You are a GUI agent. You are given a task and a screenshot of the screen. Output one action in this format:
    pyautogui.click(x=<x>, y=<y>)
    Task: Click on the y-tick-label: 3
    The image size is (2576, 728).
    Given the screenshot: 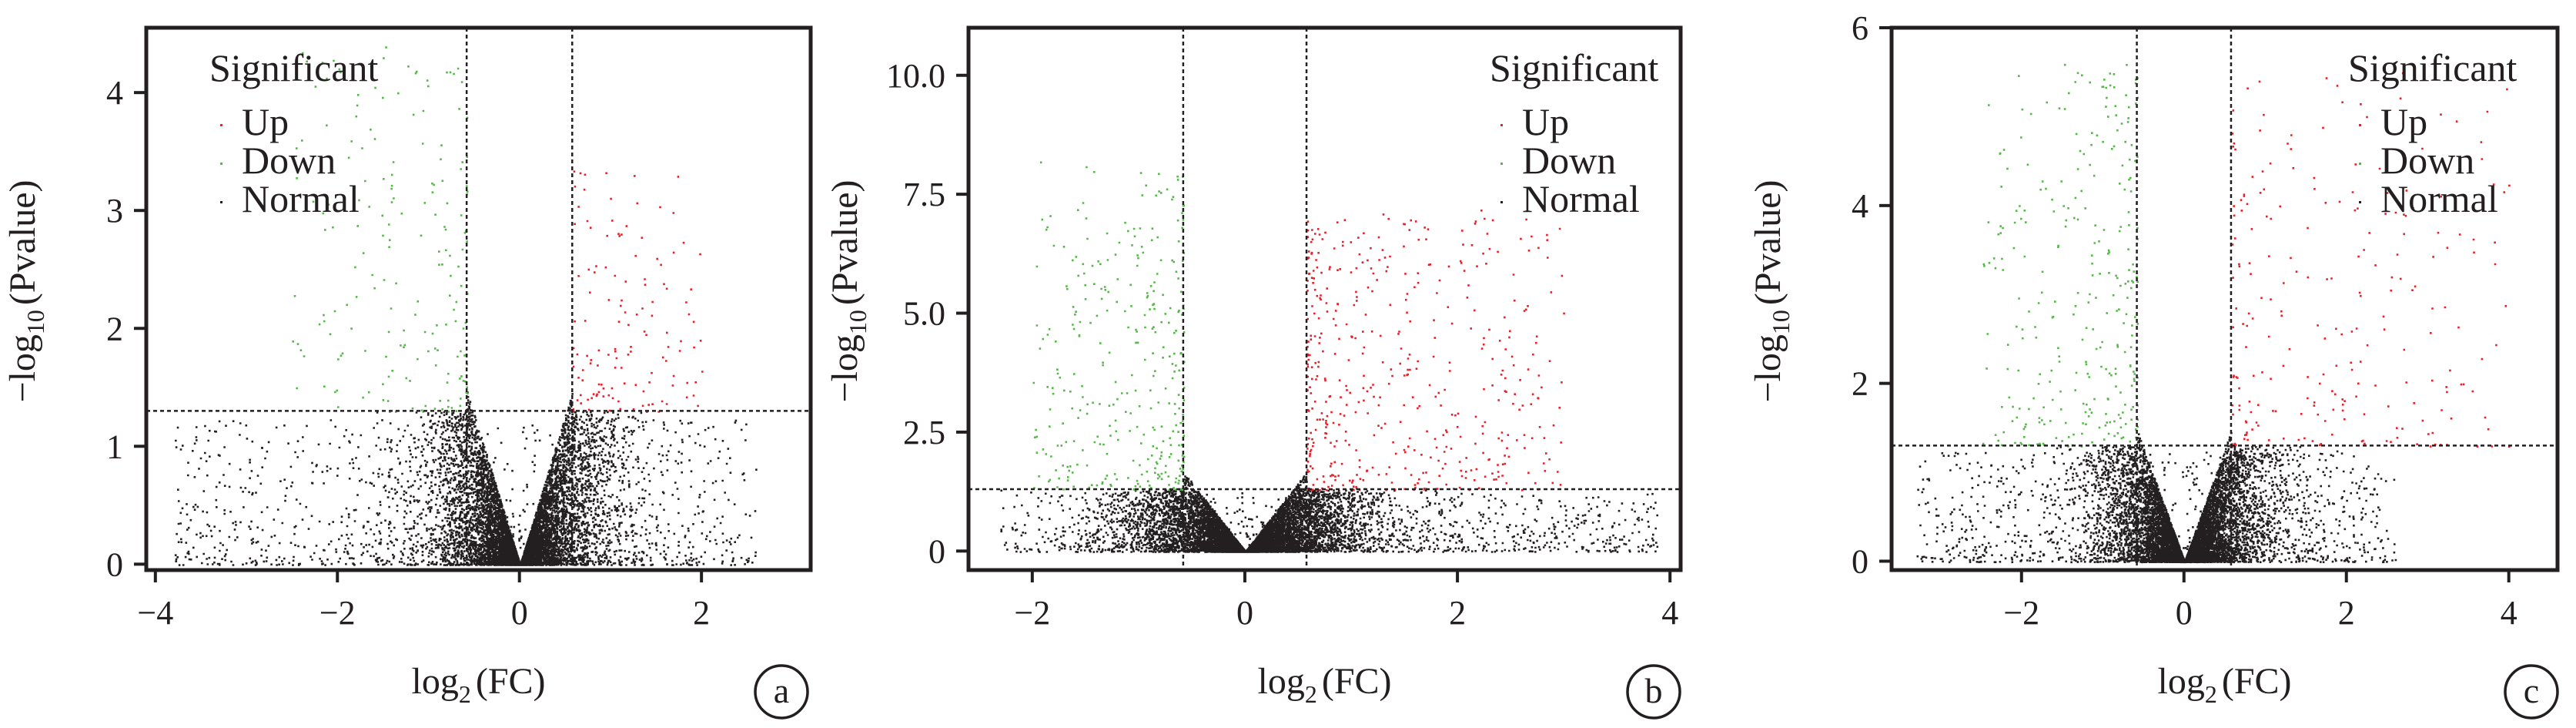 What is the action you would take?
    pyautogui.click(x=114, y=211)
    